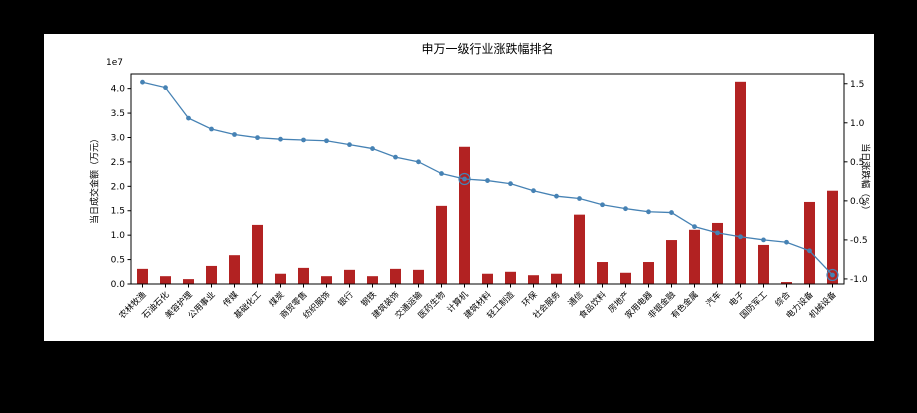 Image resolution: width=917 pixels, height=413 pixels. Describe the element at coordinates (717, 253) in the screenshot. I see `bar-汽车` at that location.